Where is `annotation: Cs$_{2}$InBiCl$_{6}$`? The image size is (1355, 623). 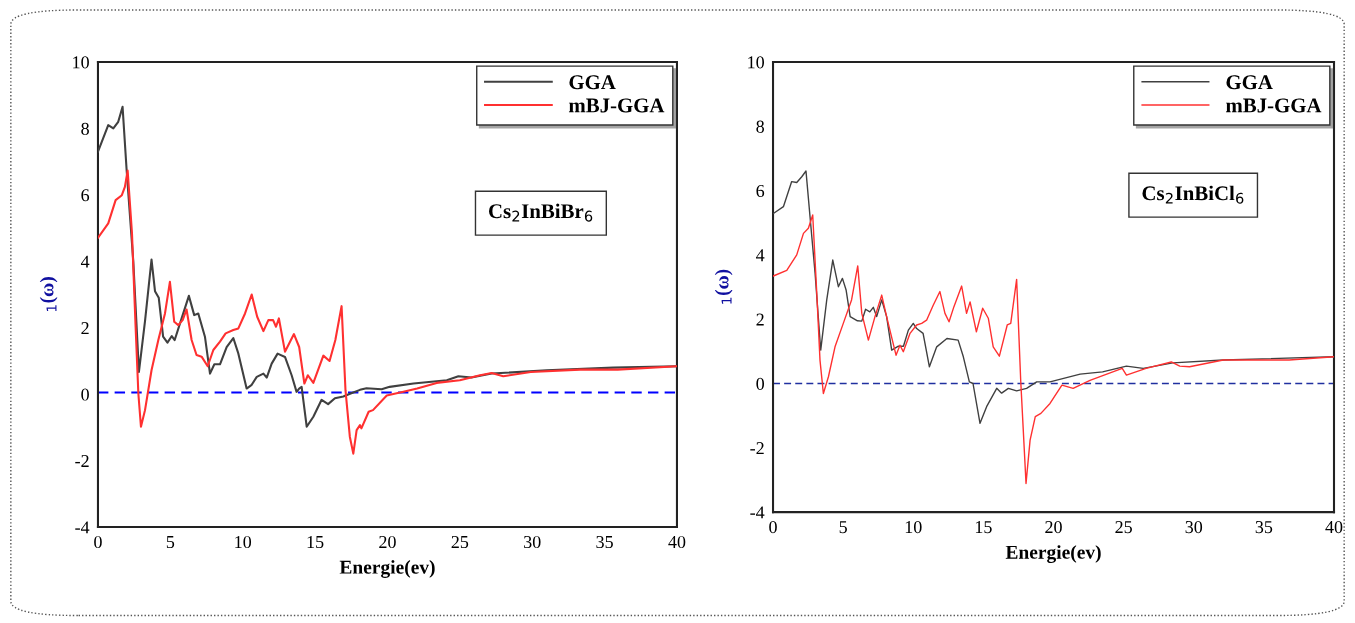
annotation: Cs$_{2}$InBiCl$_{6}$ is located at coordinates (1193, 194).